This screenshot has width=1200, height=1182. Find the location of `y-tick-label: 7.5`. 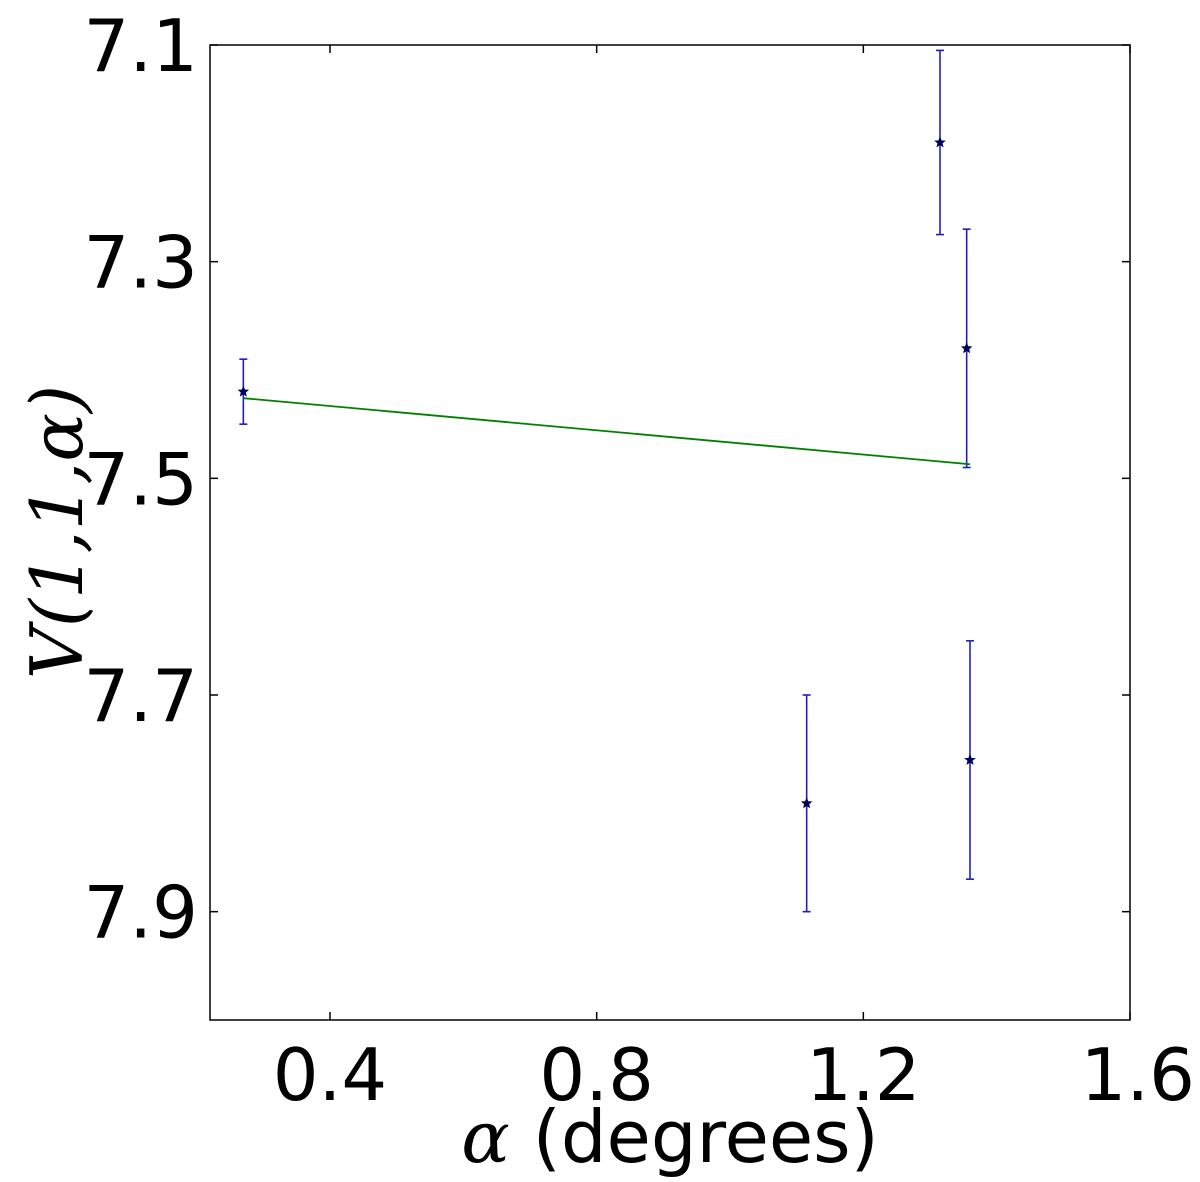

y-tick-label: 7.5 is located at coordinates (140, 479).